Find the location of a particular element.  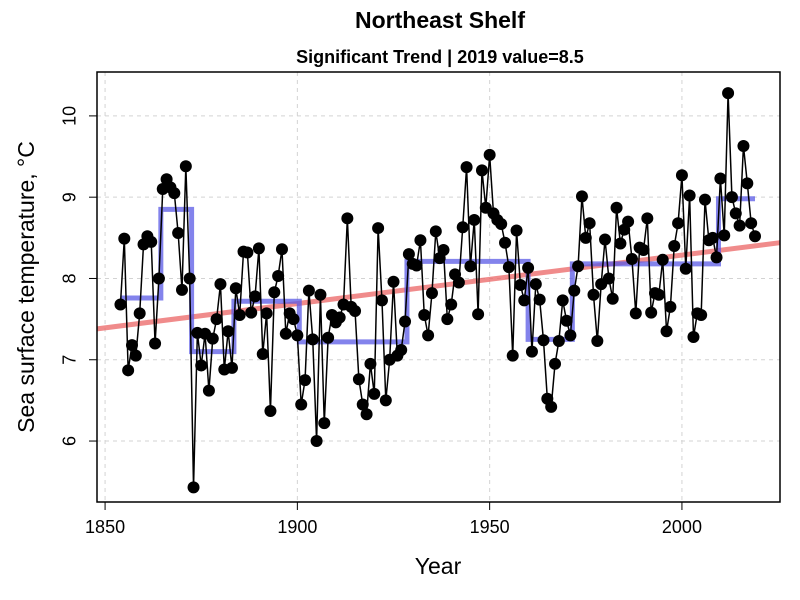

y-tick-label: 7 is located at coordinates (70, 360).